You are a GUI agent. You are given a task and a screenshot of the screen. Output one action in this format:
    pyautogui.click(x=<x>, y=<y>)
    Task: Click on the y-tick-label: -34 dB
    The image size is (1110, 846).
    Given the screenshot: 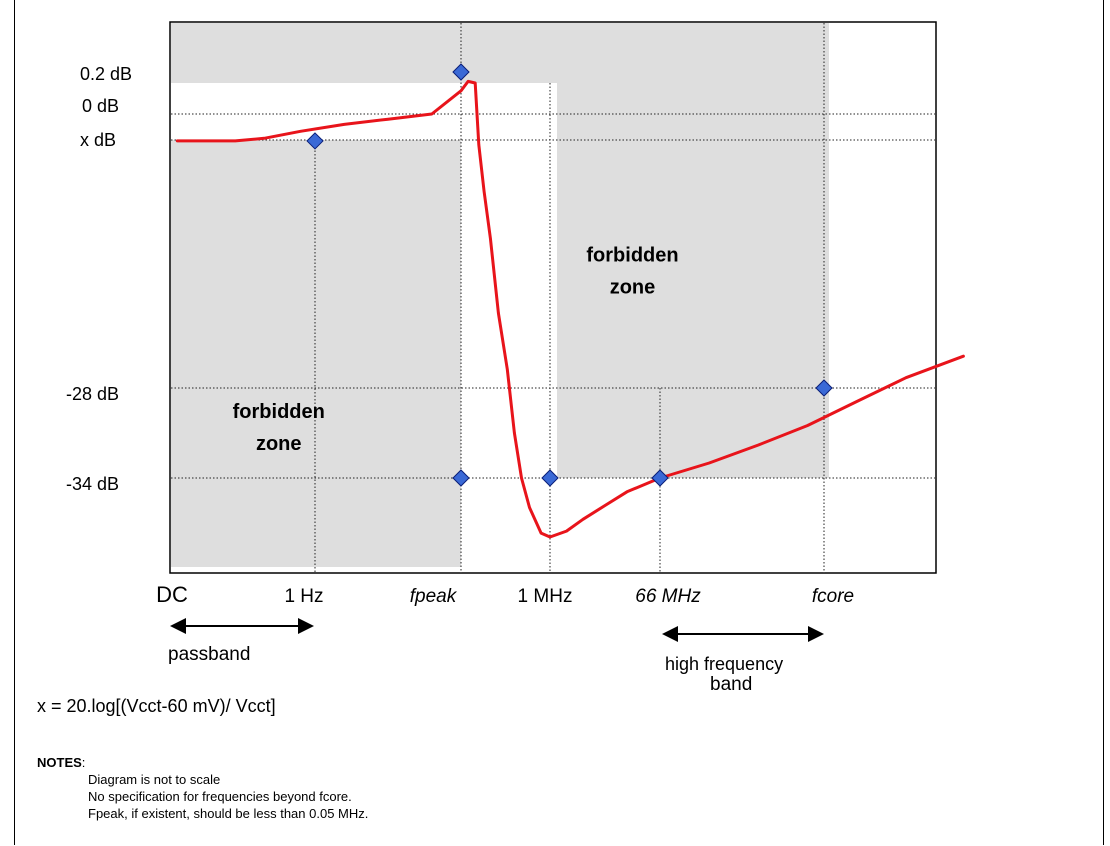 What is the action you would take?
    pyautogui.click(x=92, y=484)
    